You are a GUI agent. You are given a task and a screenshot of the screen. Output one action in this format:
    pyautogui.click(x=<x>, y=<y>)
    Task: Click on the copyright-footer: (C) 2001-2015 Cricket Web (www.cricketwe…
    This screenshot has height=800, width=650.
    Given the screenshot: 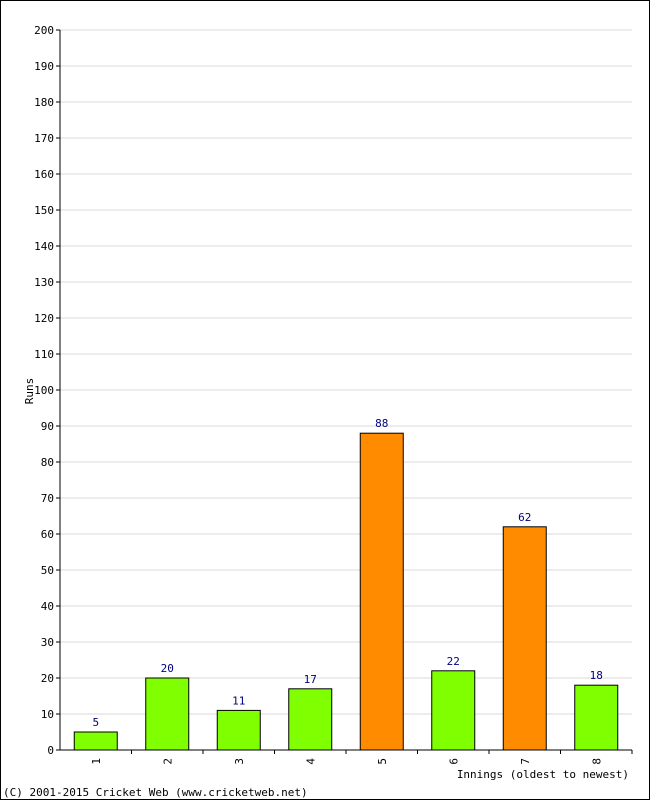 What is the action you would take?
    pyautogui.click(x=155, y=792)
    